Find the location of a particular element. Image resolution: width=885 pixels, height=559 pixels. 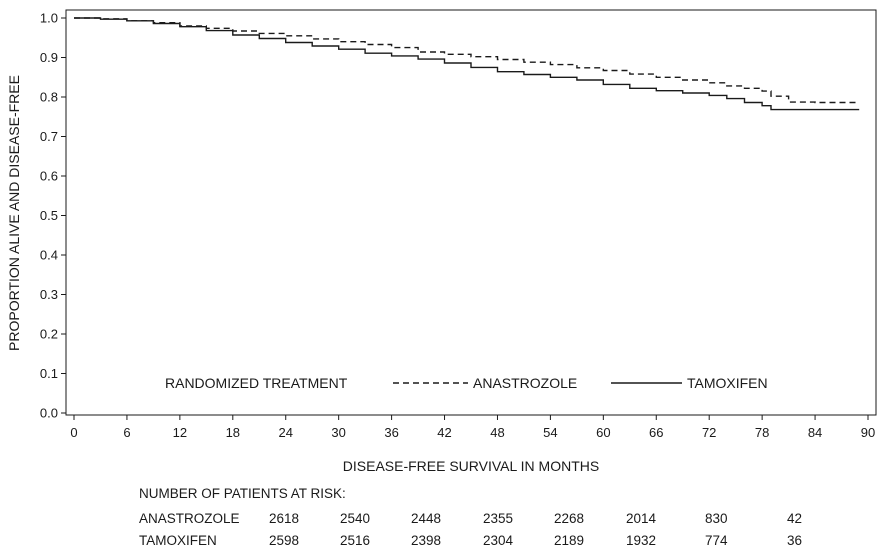

at-risk-value: 2618 is located at coordinates (284, 518).